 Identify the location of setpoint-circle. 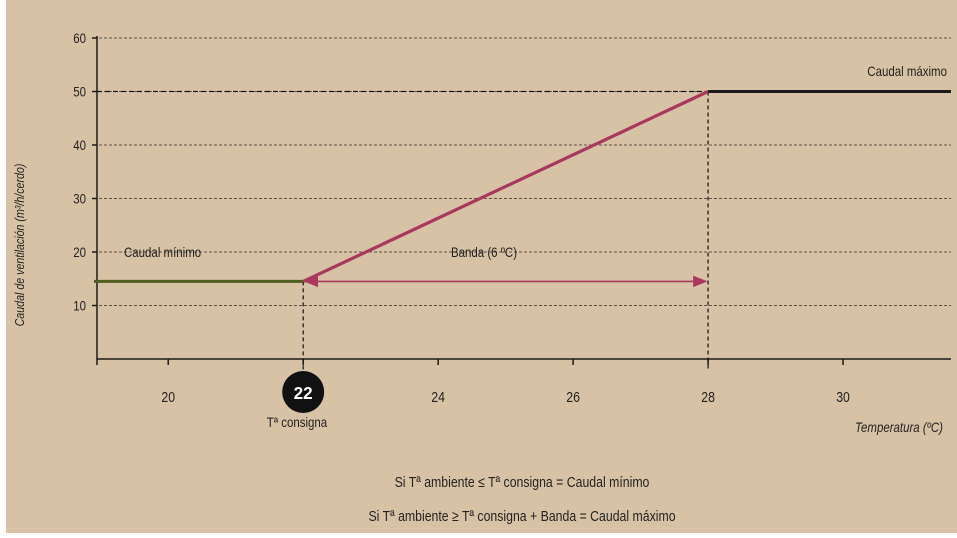
(303, 392).